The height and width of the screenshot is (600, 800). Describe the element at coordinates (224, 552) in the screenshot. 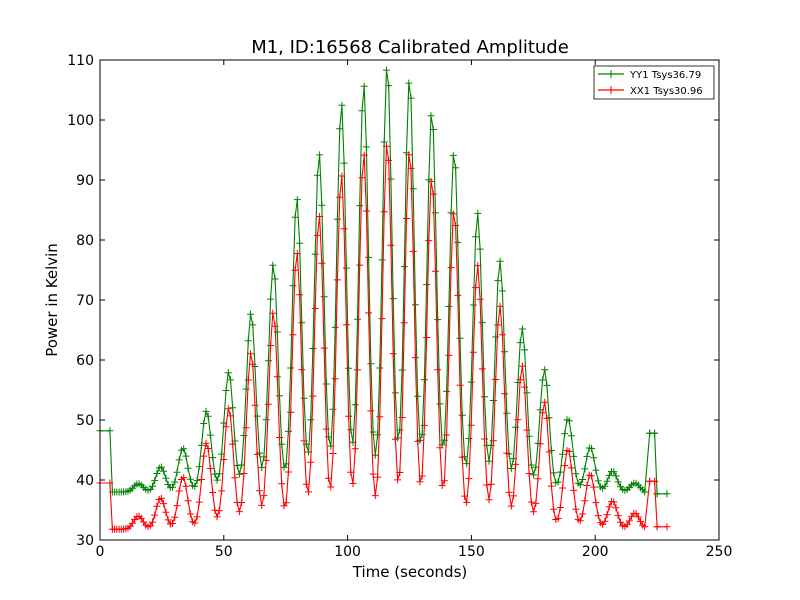

I see `x-tick-label: 50` at that location.